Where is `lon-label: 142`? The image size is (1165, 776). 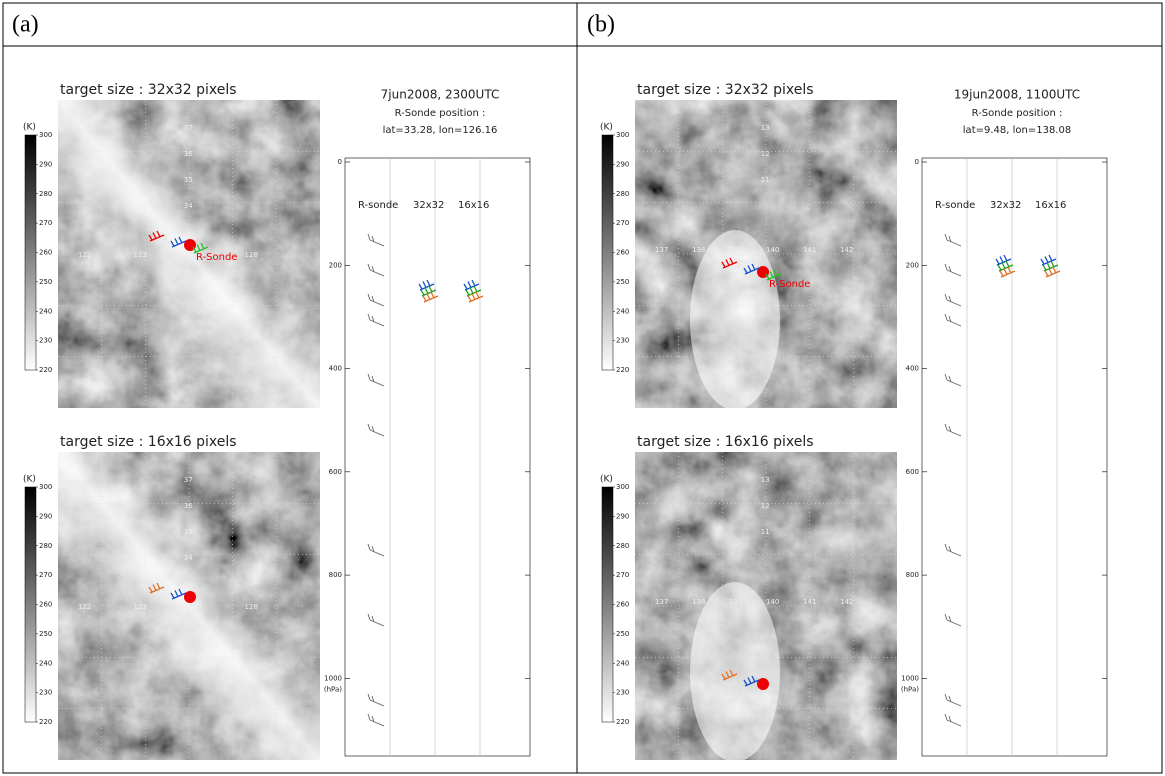
lon-label: 142 is located at coordinates (846, 250).